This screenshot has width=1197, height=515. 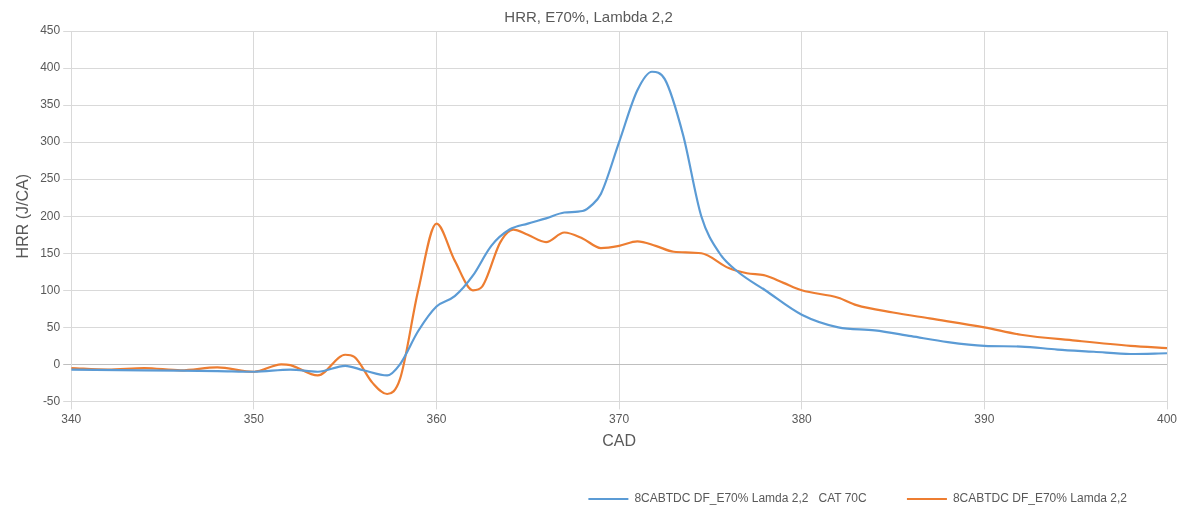 What do you see at coordinates (50, 30) in the screenshot?
I see `y-tick-label: 450` at bounding box center [50, 30].